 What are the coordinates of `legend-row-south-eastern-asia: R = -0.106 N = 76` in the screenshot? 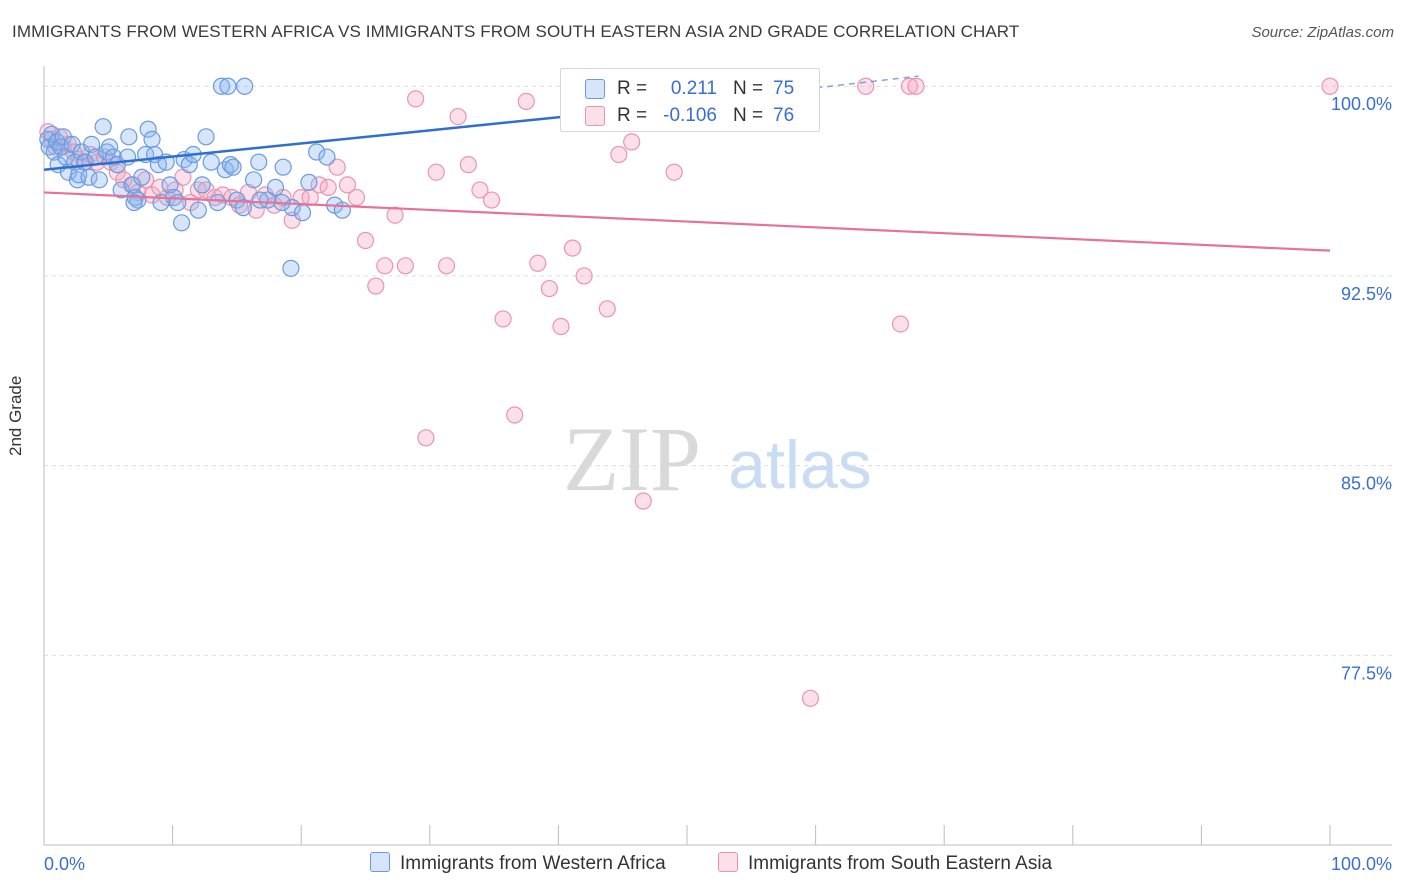 It's located at (690, 115).